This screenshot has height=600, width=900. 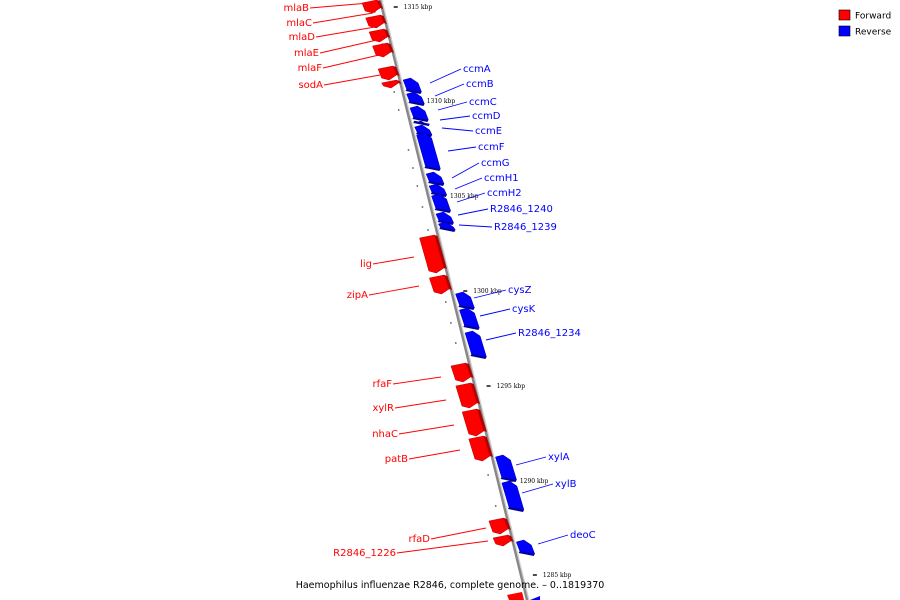 What do you see at coordinates (873, 17) in the screenshot?
I see `legend-forward-label: Forward` at bounding box center [873, 17].